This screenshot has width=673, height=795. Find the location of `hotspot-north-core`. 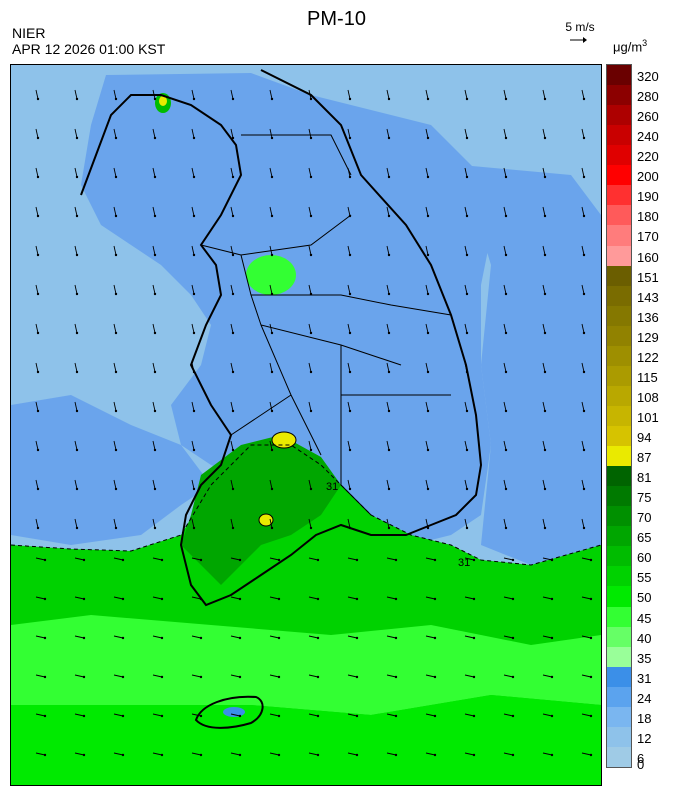

hotspot-north-core is located at coordinates (163, 101).